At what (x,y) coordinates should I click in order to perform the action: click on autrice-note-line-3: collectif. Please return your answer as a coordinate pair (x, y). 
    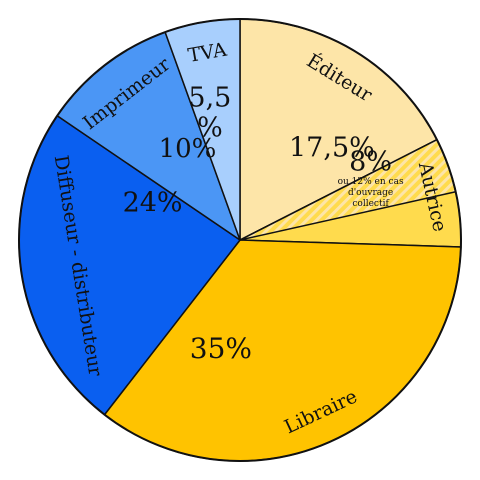
    Looking at the image, I should click on (370, 204).